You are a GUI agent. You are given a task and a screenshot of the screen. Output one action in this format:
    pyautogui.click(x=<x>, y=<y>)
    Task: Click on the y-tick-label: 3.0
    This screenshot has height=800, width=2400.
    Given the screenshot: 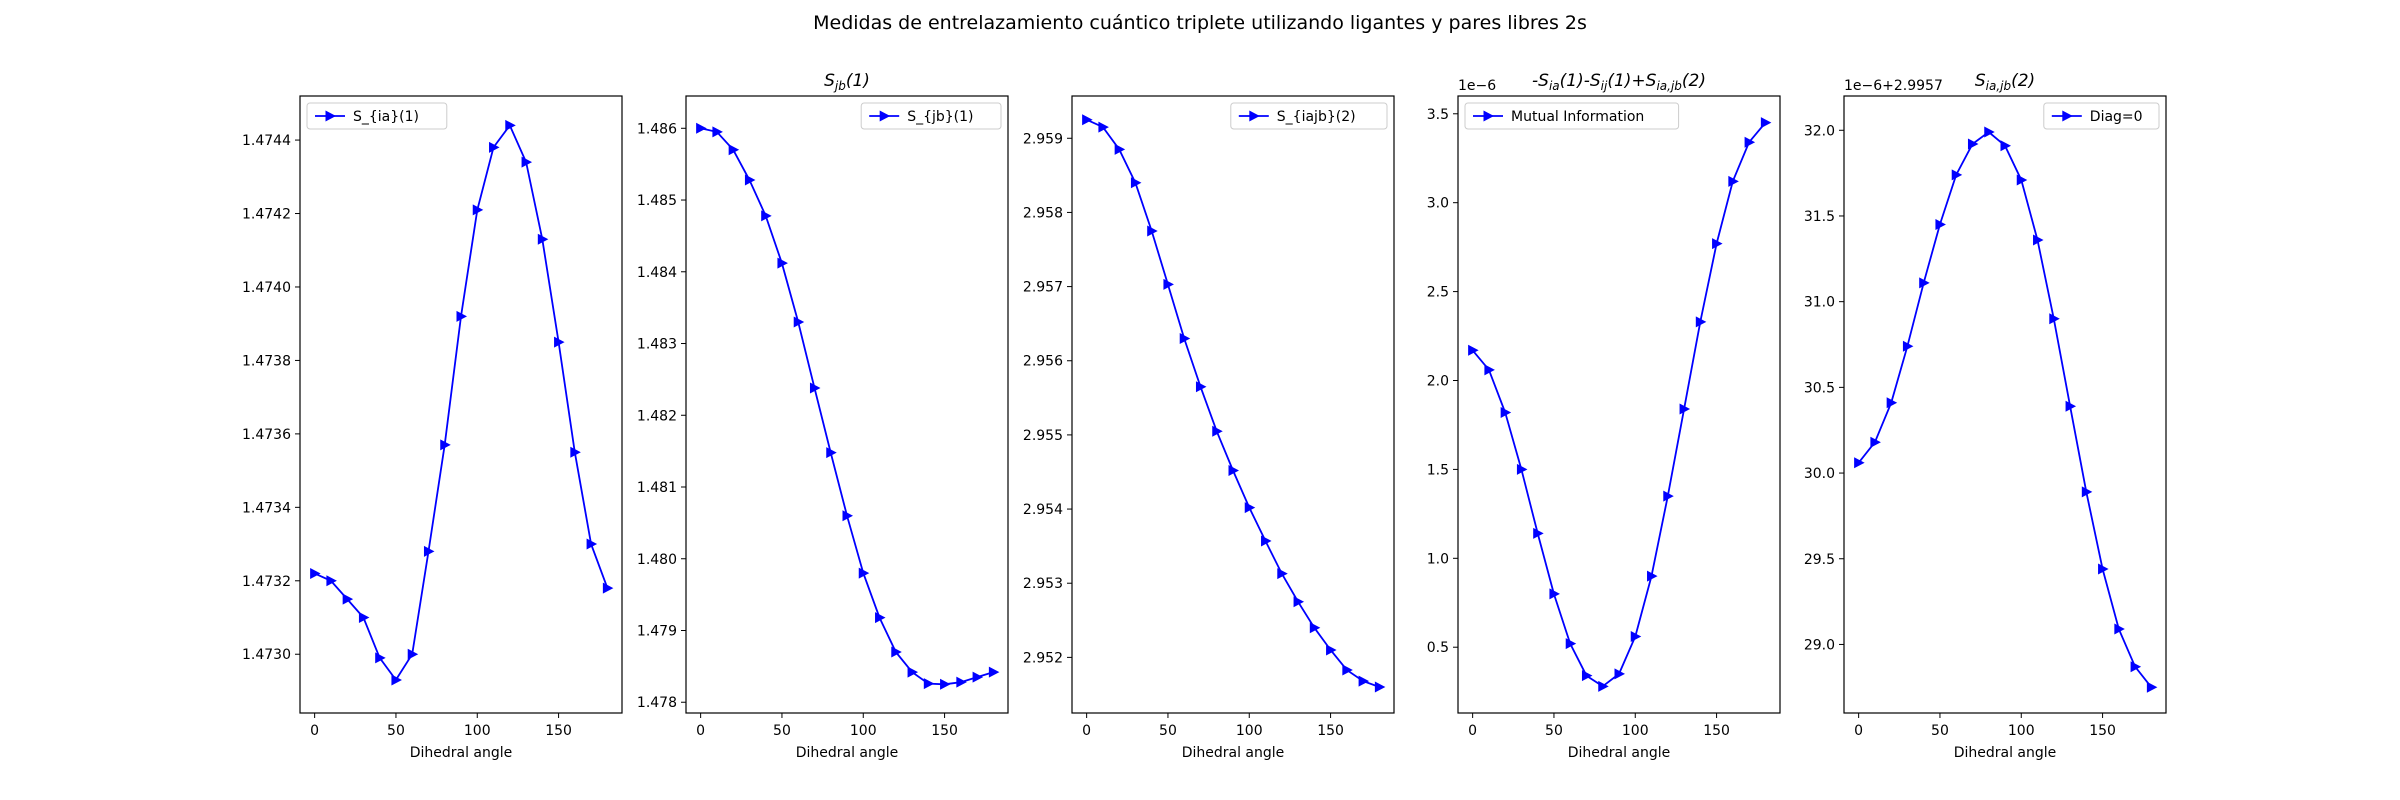 What is the action you would take?
    pyautogui.click(x=1438, y=204)
    